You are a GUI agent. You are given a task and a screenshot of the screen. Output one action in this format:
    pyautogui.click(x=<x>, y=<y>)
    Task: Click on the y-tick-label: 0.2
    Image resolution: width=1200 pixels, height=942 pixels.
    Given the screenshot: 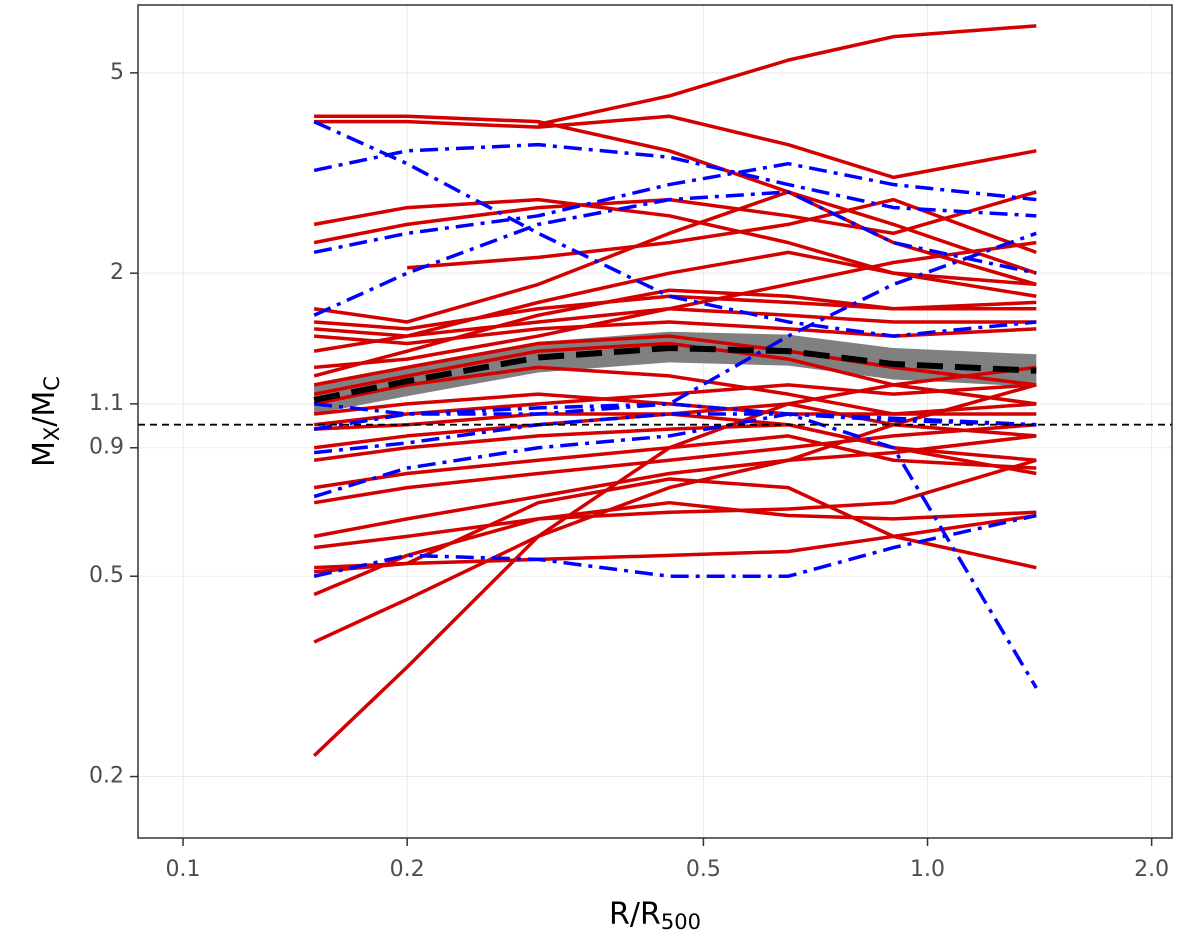 What is the action you would take?
    pyautogui.click(x=106, y=776)
    